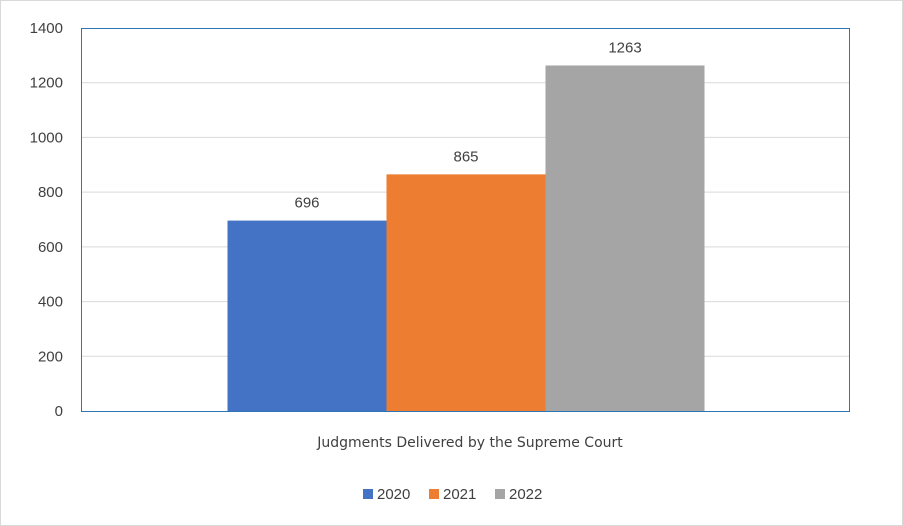 Image resolution: width=903 pixels, height=526 pixels. Describe the element at coordinates (306, 203) in the screenshot. I see `data-label-2020: 696` at that location.